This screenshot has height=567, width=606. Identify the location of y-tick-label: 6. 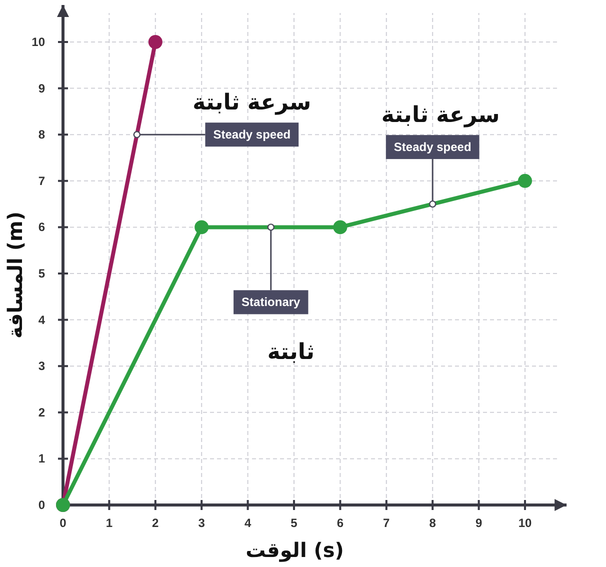
(42, 227).